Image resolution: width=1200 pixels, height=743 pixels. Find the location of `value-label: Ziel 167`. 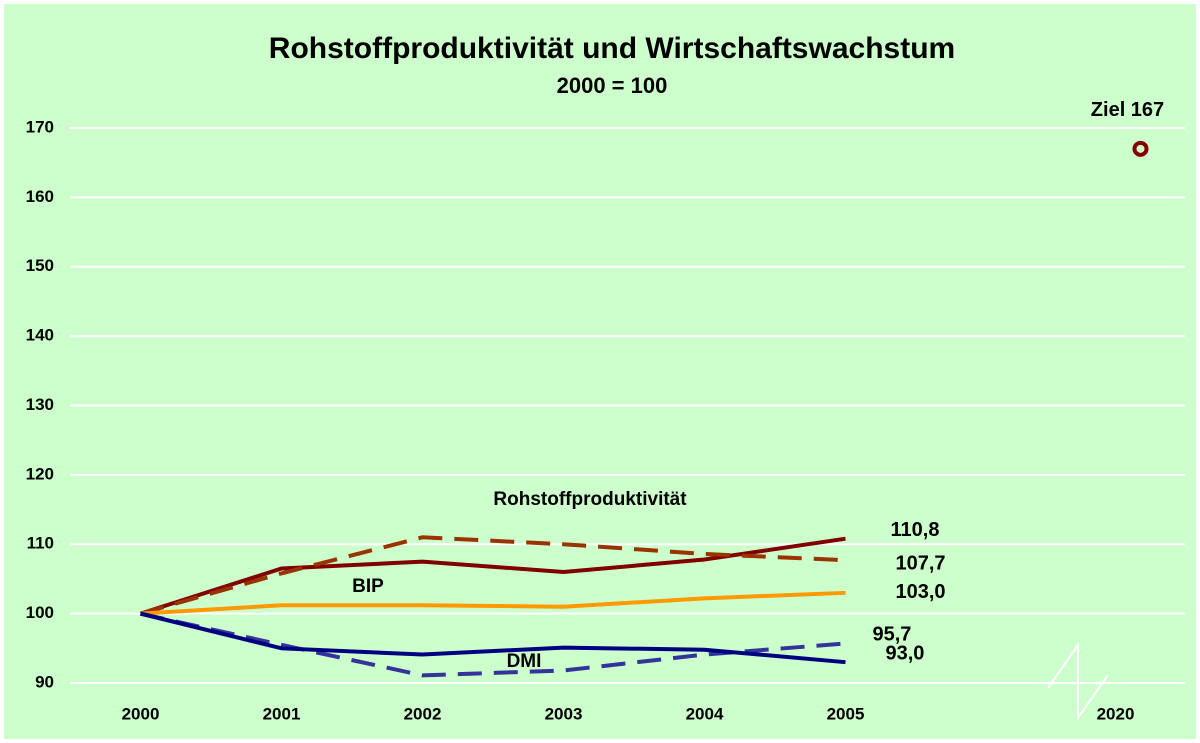

value-label: Ziel 167 is located at coordinates (1127, 110).